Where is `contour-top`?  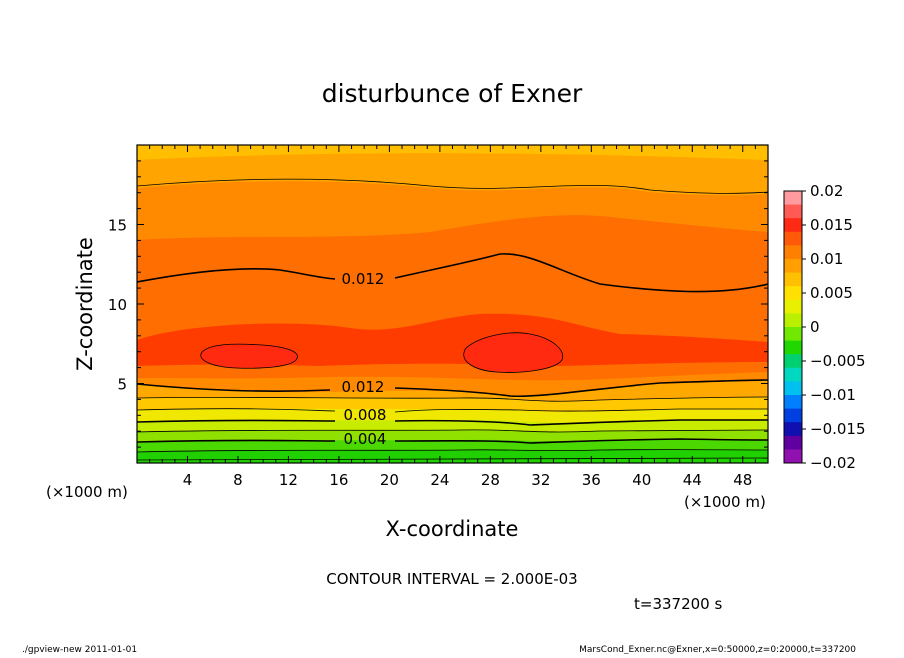 contour-top is located at coordinates (452, 186).